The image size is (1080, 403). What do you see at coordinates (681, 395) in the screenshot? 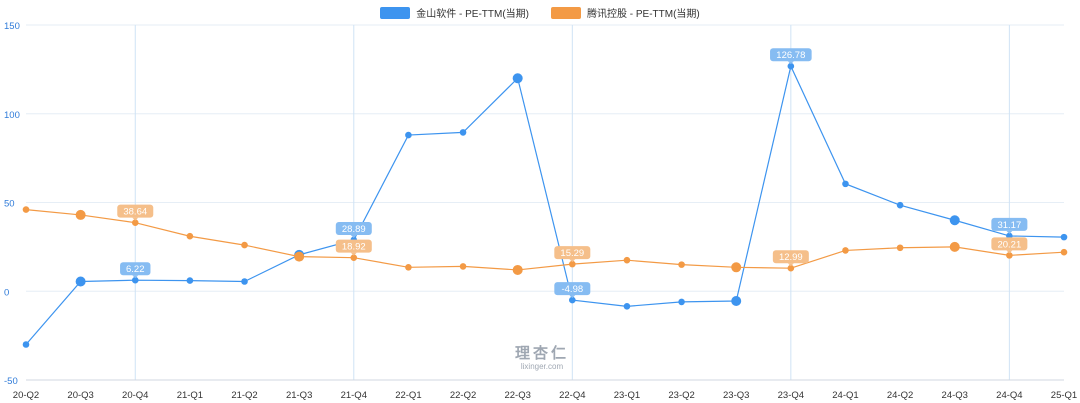
I see `x-tick-label: 23-Q2` at bounding box center [681, 395].